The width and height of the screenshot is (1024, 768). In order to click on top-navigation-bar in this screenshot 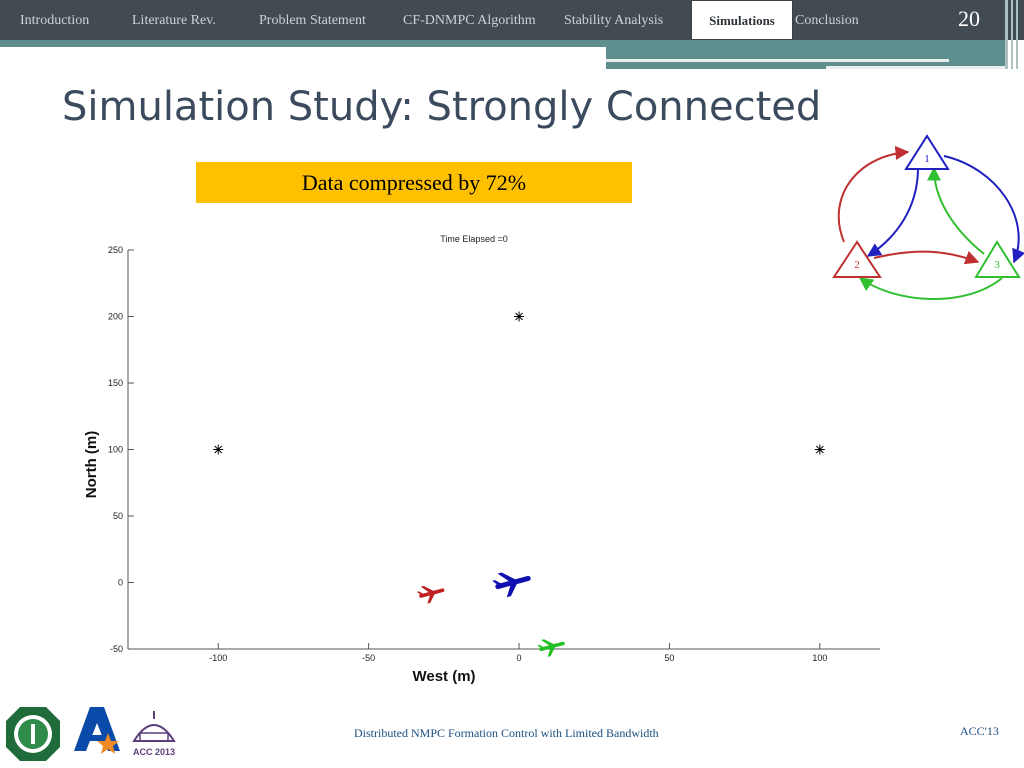, I will do `click(512, 20)`.